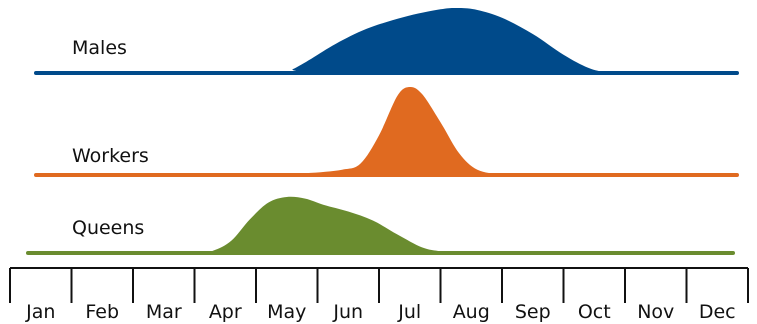 The height and width of the screenshot is (324, 757). Describe the element at coordinates (286, 312) in the screenshot. I see `month-label-may: May` at that location.